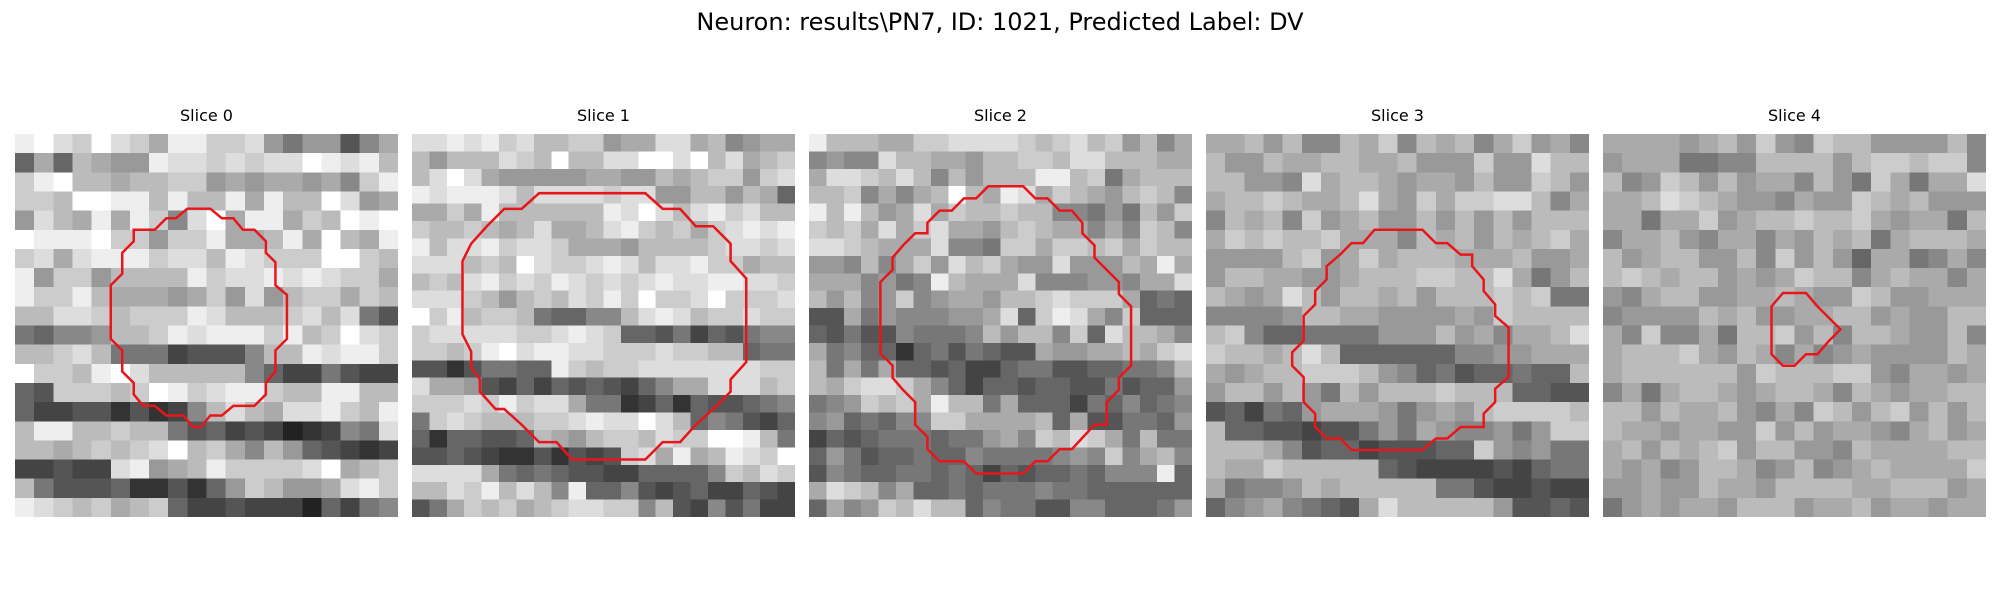  What do you see at coordinates (1000, 325) in the screenshot?
I see `slice-image` at bounding box center [1000, 325].